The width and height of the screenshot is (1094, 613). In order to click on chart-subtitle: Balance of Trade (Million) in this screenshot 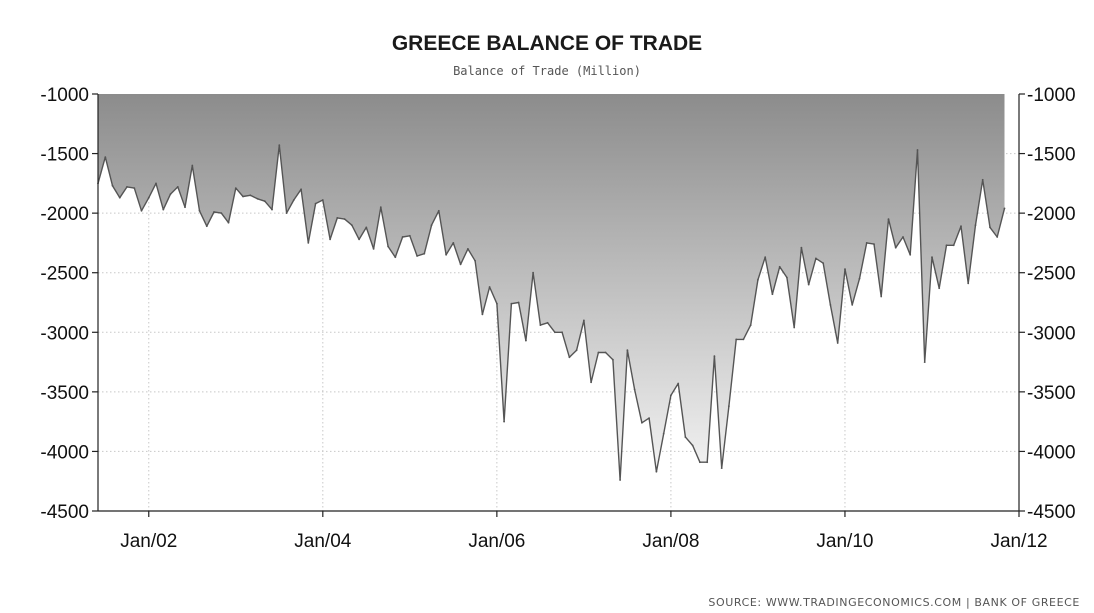, I will do `click(547, 71)`.